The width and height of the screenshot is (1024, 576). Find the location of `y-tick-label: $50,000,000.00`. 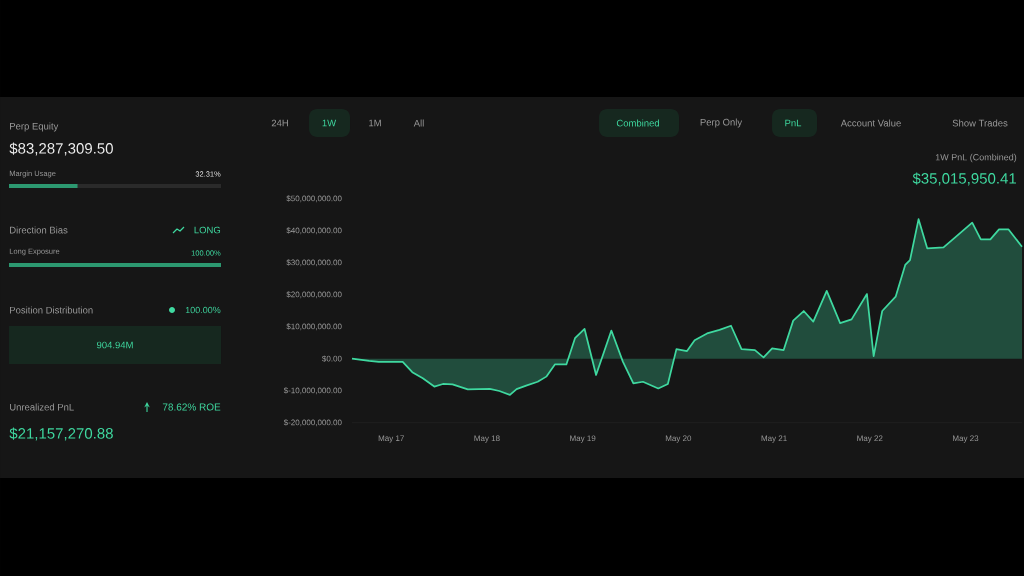

y-tick-label: $50,000,000.00 is located at coordinates (314, 199).